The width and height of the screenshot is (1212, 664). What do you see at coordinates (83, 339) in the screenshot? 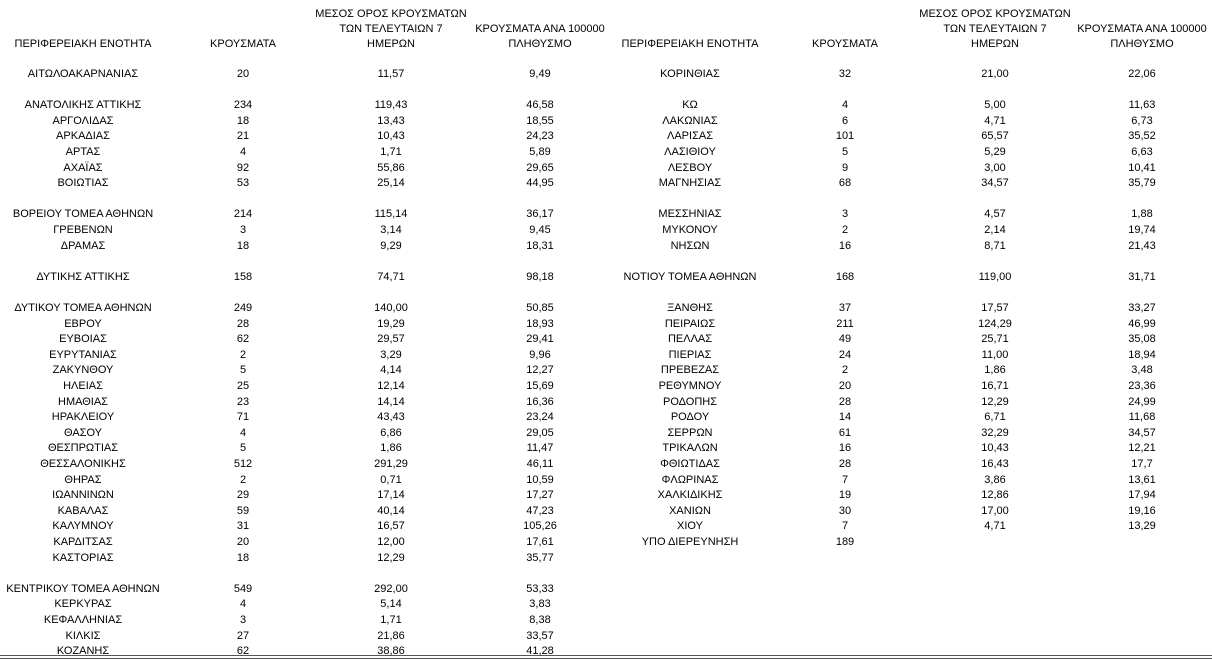
I see `region-name: ΕΥΒΟΙΑΣ` at bounding box center [83, 339].